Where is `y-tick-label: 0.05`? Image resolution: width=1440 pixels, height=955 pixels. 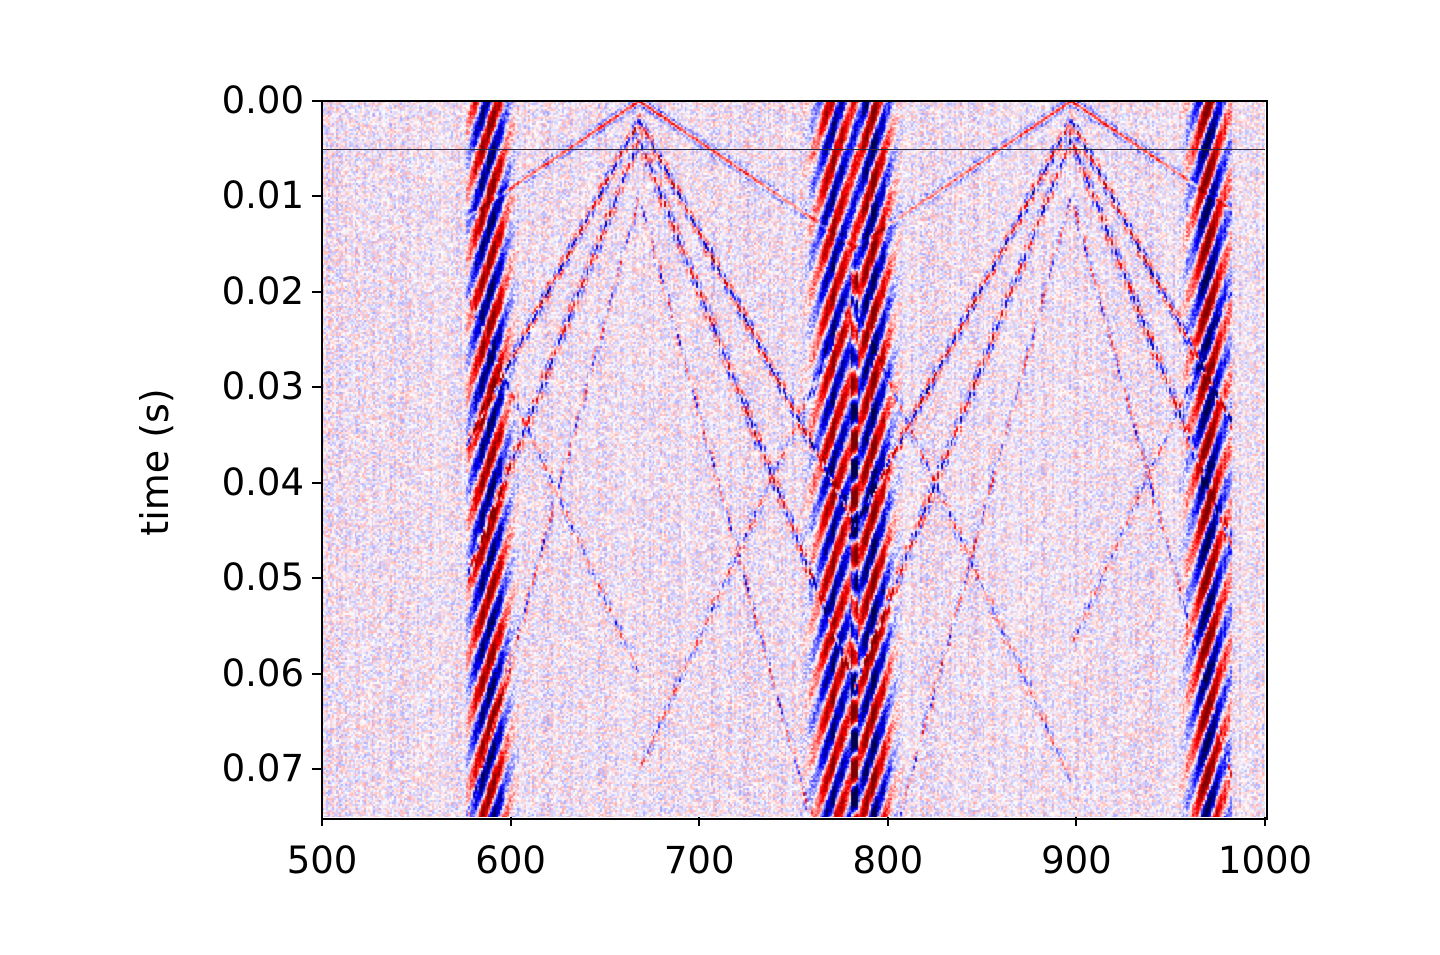
y-tick-label: 0.05 is located at coordinates (262, 578).